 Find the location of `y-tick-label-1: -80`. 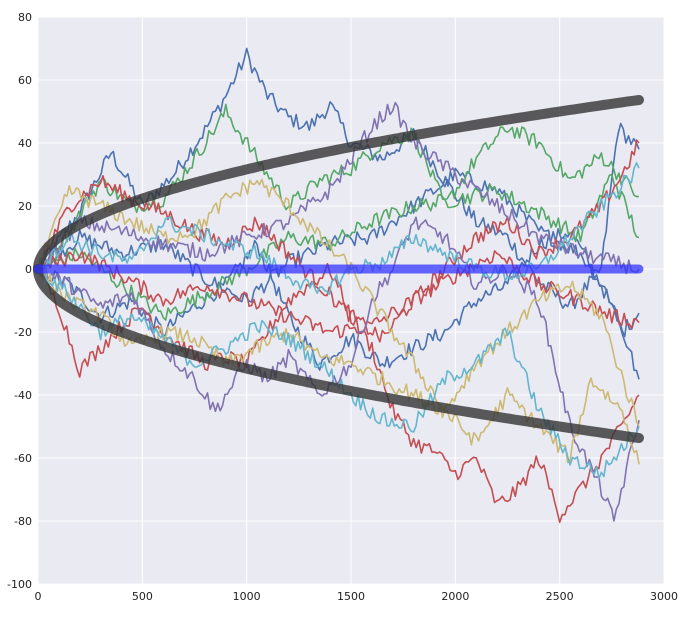

y-tick-label-1: -80 is located at coordinates (23, 521).